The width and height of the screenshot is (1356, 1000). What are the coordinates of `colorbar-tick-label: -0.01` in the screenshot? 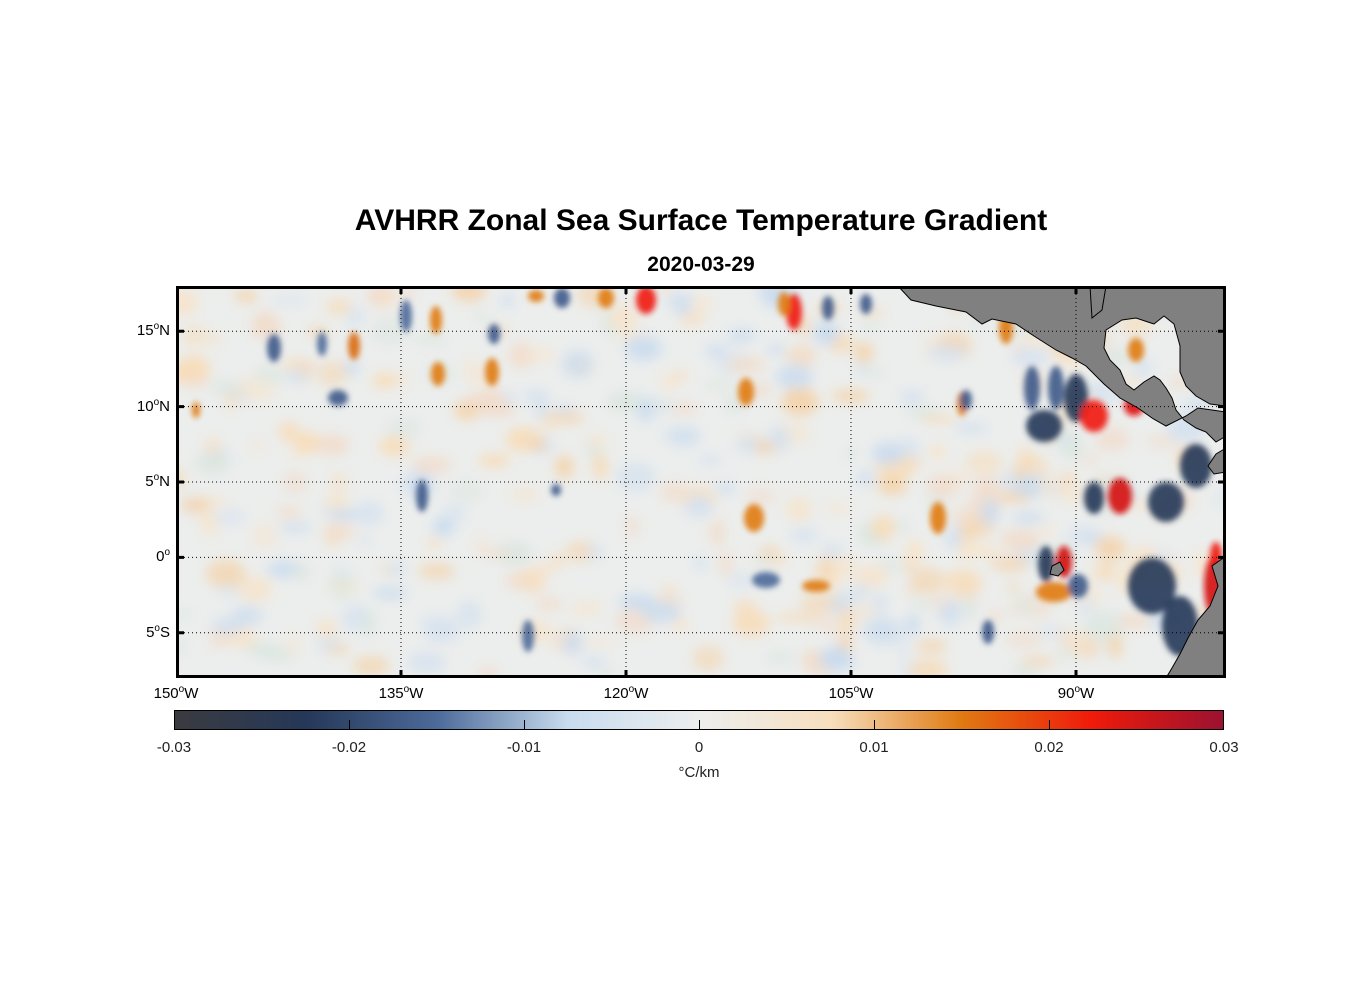 It's located at (524, 747).